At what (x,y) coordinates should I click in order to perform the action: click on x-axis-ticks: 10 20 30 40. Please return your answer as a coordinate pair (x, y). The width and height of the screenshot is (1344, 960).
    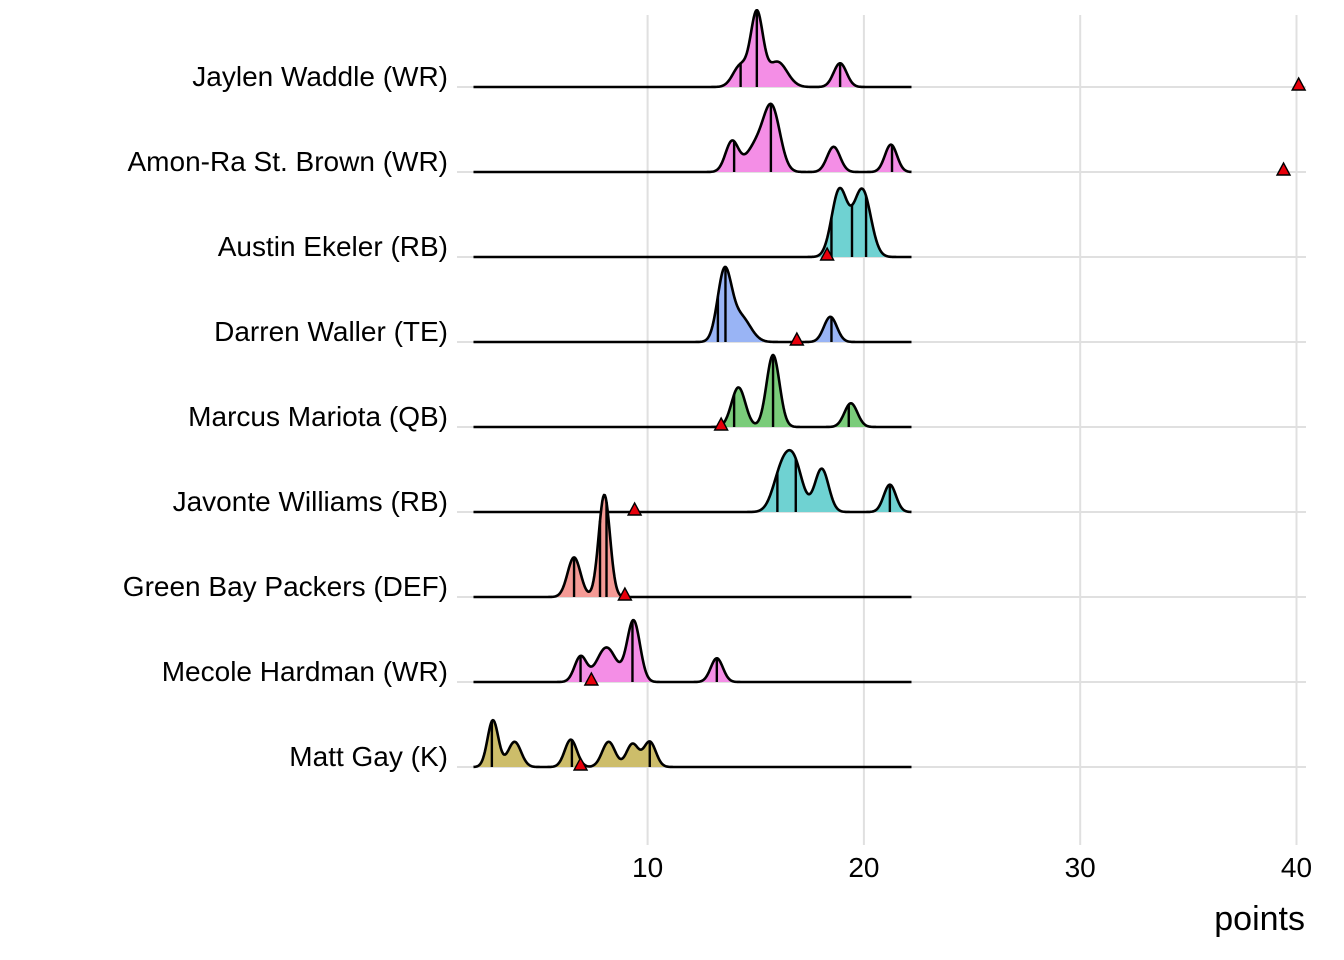
    Looking at the image, I should click on (972, 867).